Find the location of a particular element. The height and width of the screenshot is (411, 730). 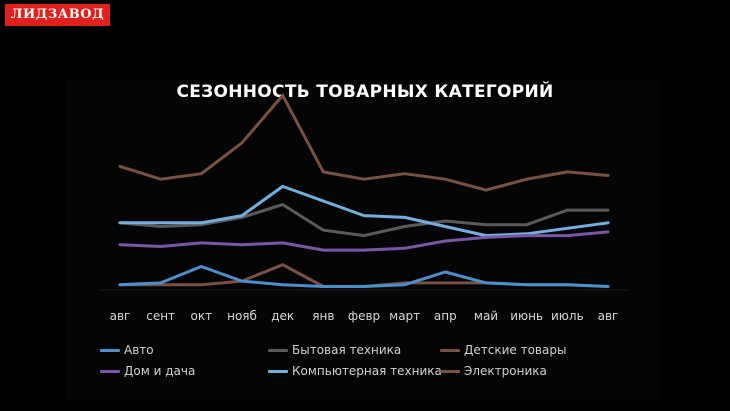

x-tick-label: окт is located at coordinates (201, 316).